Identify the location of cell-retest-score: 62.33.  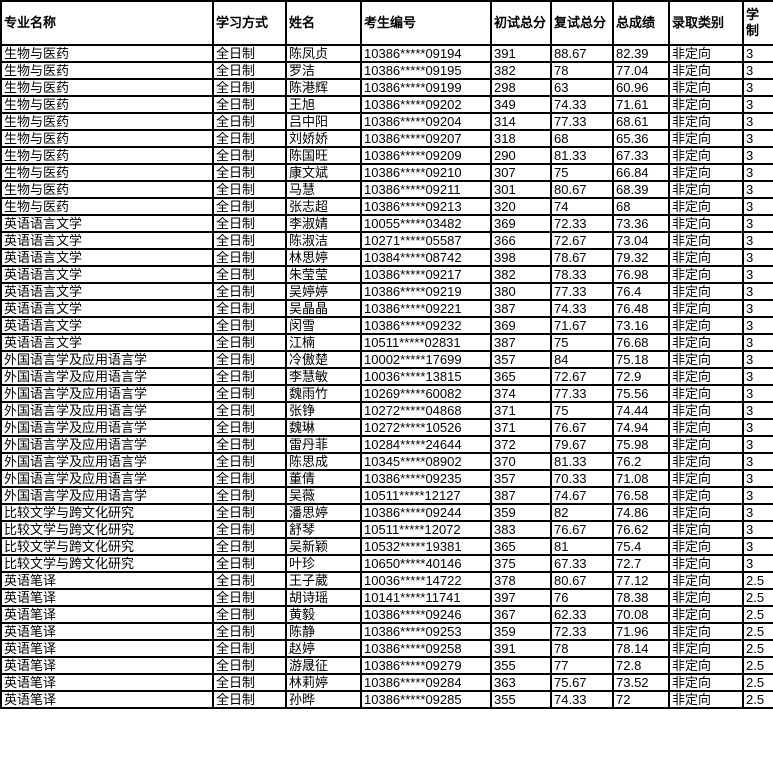
(582, 614).